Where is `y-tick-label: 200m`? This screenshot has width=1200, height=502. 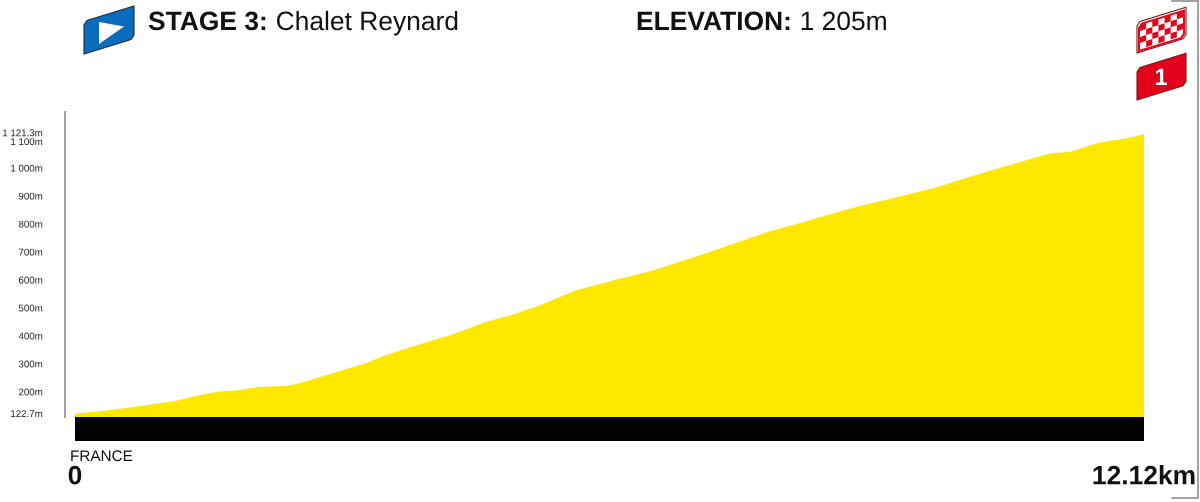
y-tick-label: 200m is located at coordinates (30, 392).